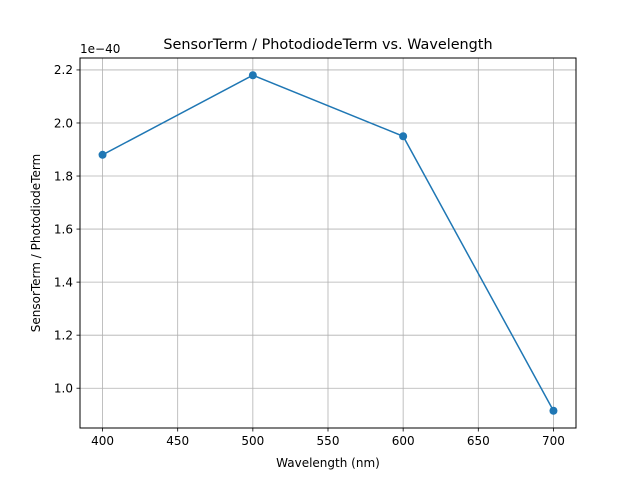  What do you see at coordinates (63, 123) in the screenshot?
I see `y-tick-label: 2.0` at bounding box center [63, 123].